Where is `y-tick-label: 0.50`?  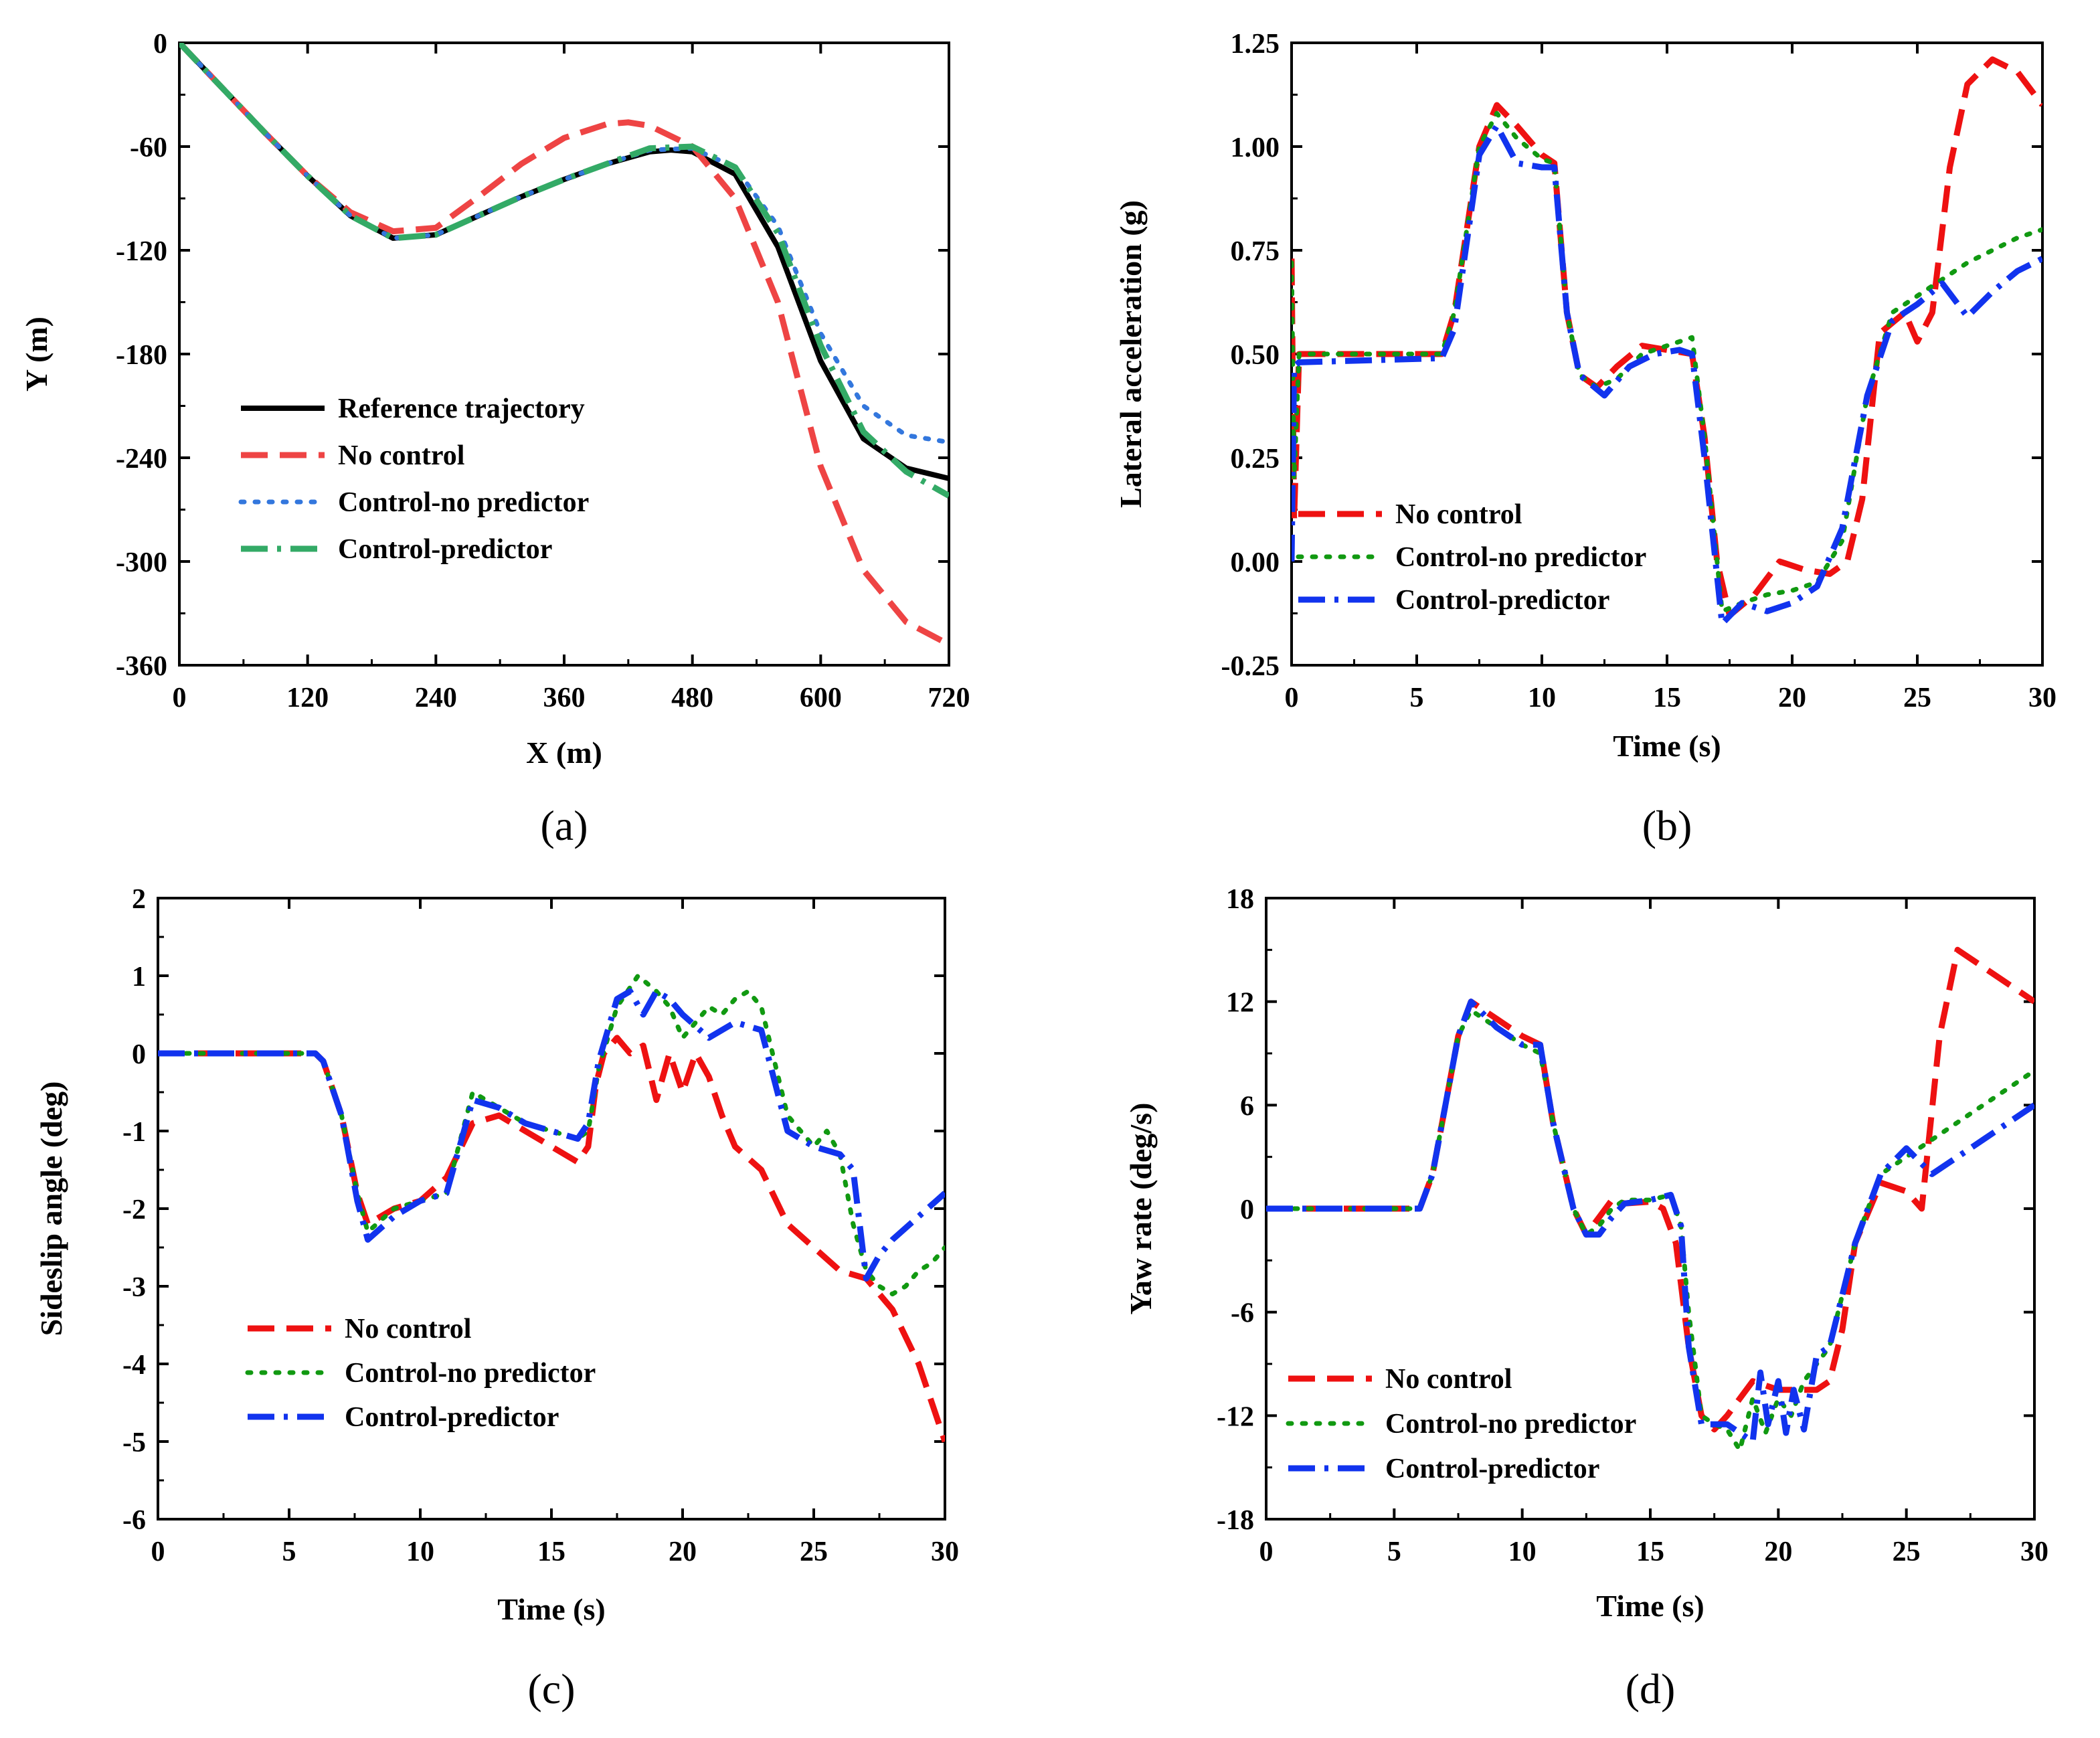 y-tick-label: 0.50 is located at coordinates (1255, 356).